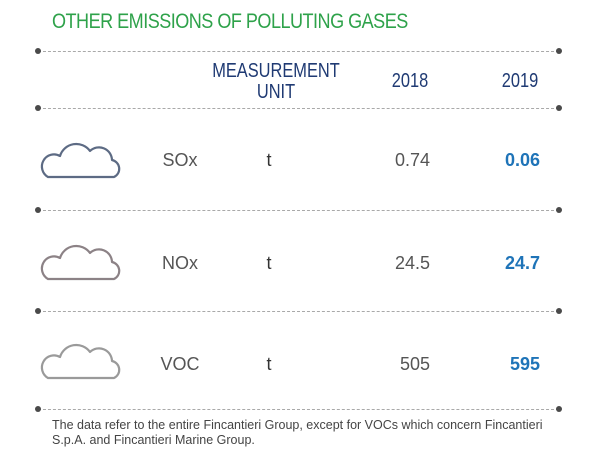  Describe the element at coordinates (180, 160) in the screenshot. I see `pollutant-name: SOx` at that location.